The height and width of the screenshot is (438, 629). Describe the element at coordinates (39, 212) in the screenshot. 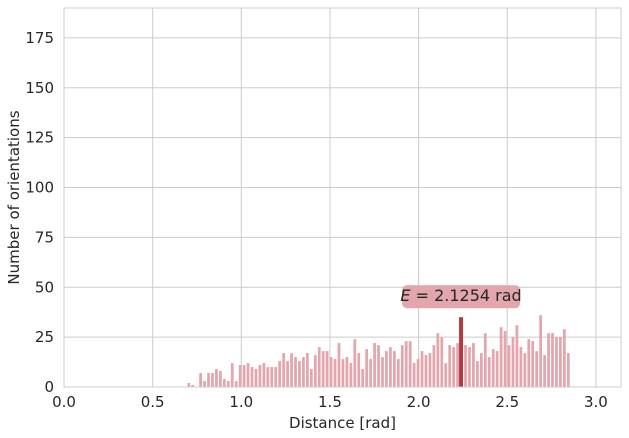

I see `y-tick-labels: 0 25 50 75 100 125 150 175` at that location.